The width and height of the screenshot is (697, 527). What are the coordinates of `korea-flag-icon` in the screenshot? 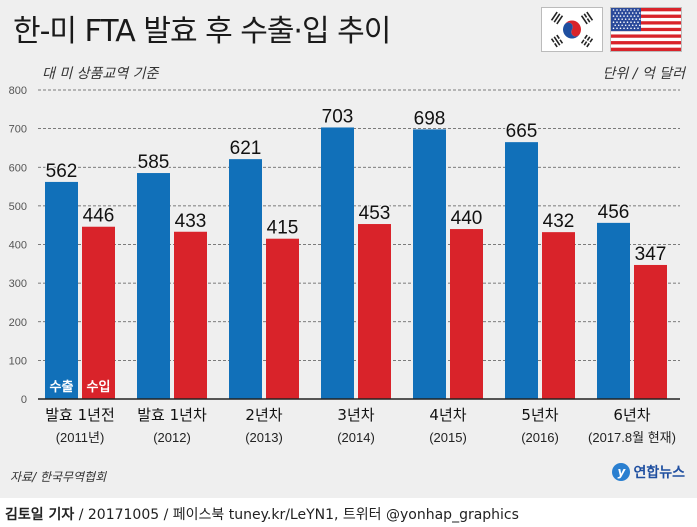 It's located at (572, 29).